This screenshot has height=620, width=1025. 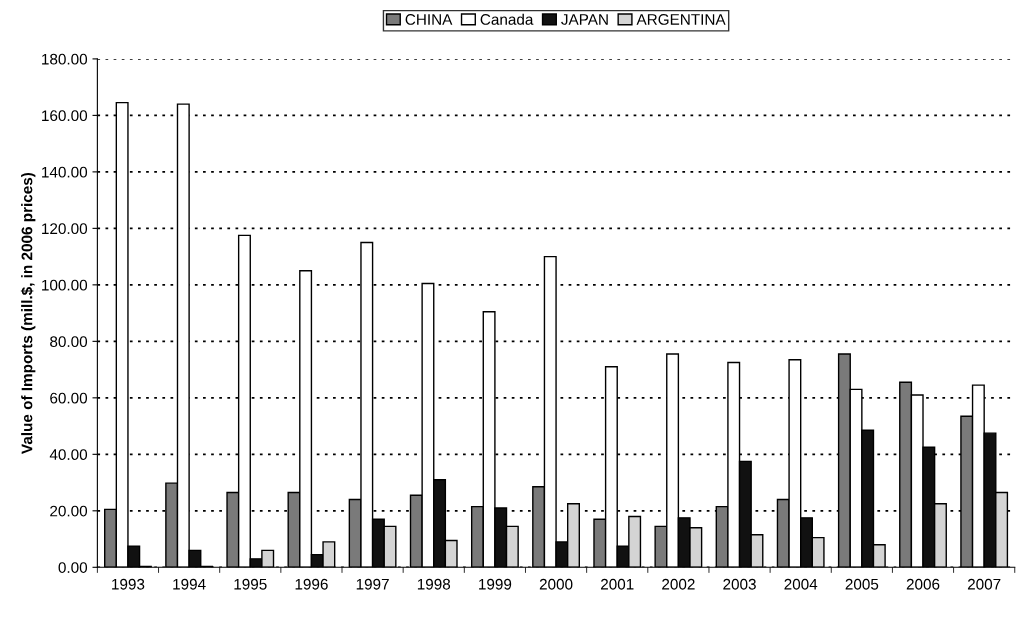 What do you see at coordinates (556, 584) in the screenshot?
I see `x-tick-label: 2000` at bounding box center [556, 584].